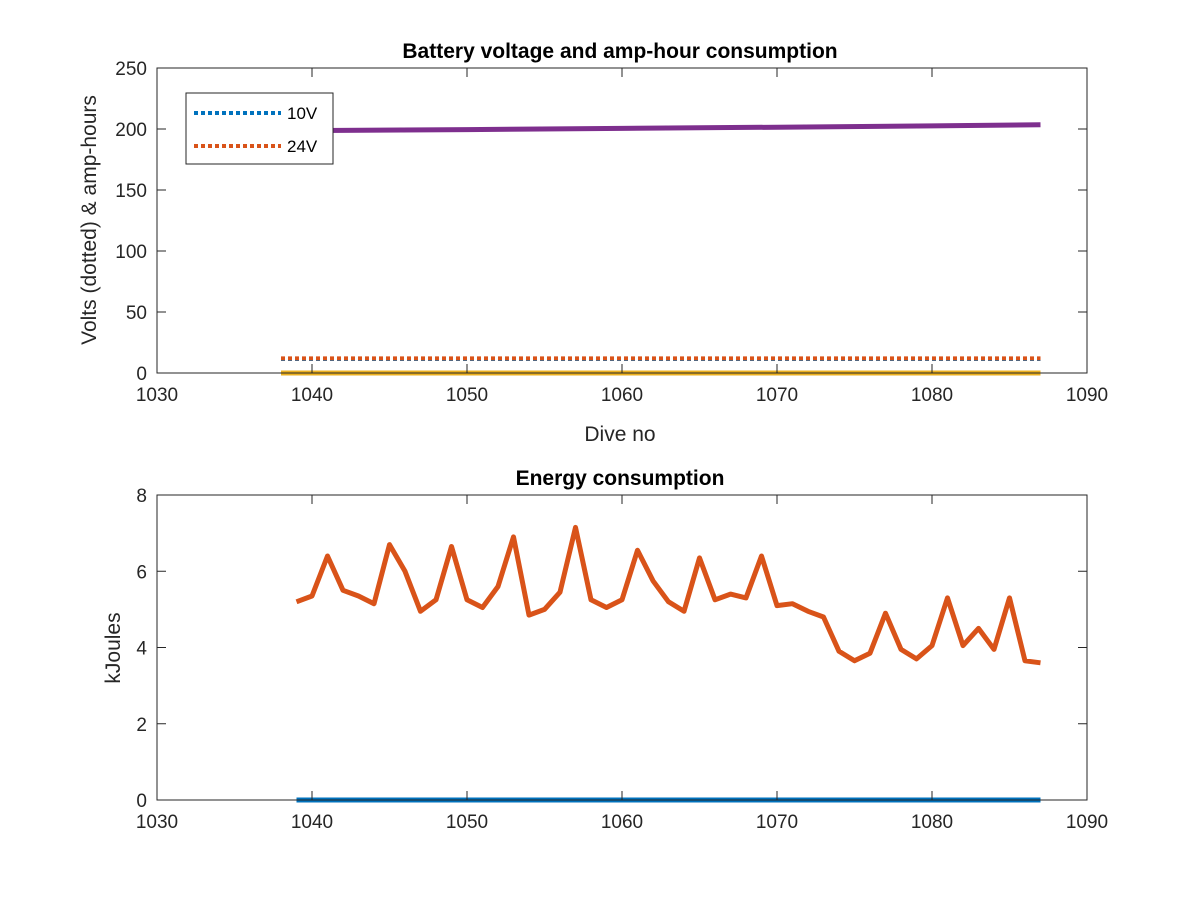 Image resolution: width=1200 pixels, height=900 pixels. I want to click on battery-legend: 10V 24V, so click(259, 128).